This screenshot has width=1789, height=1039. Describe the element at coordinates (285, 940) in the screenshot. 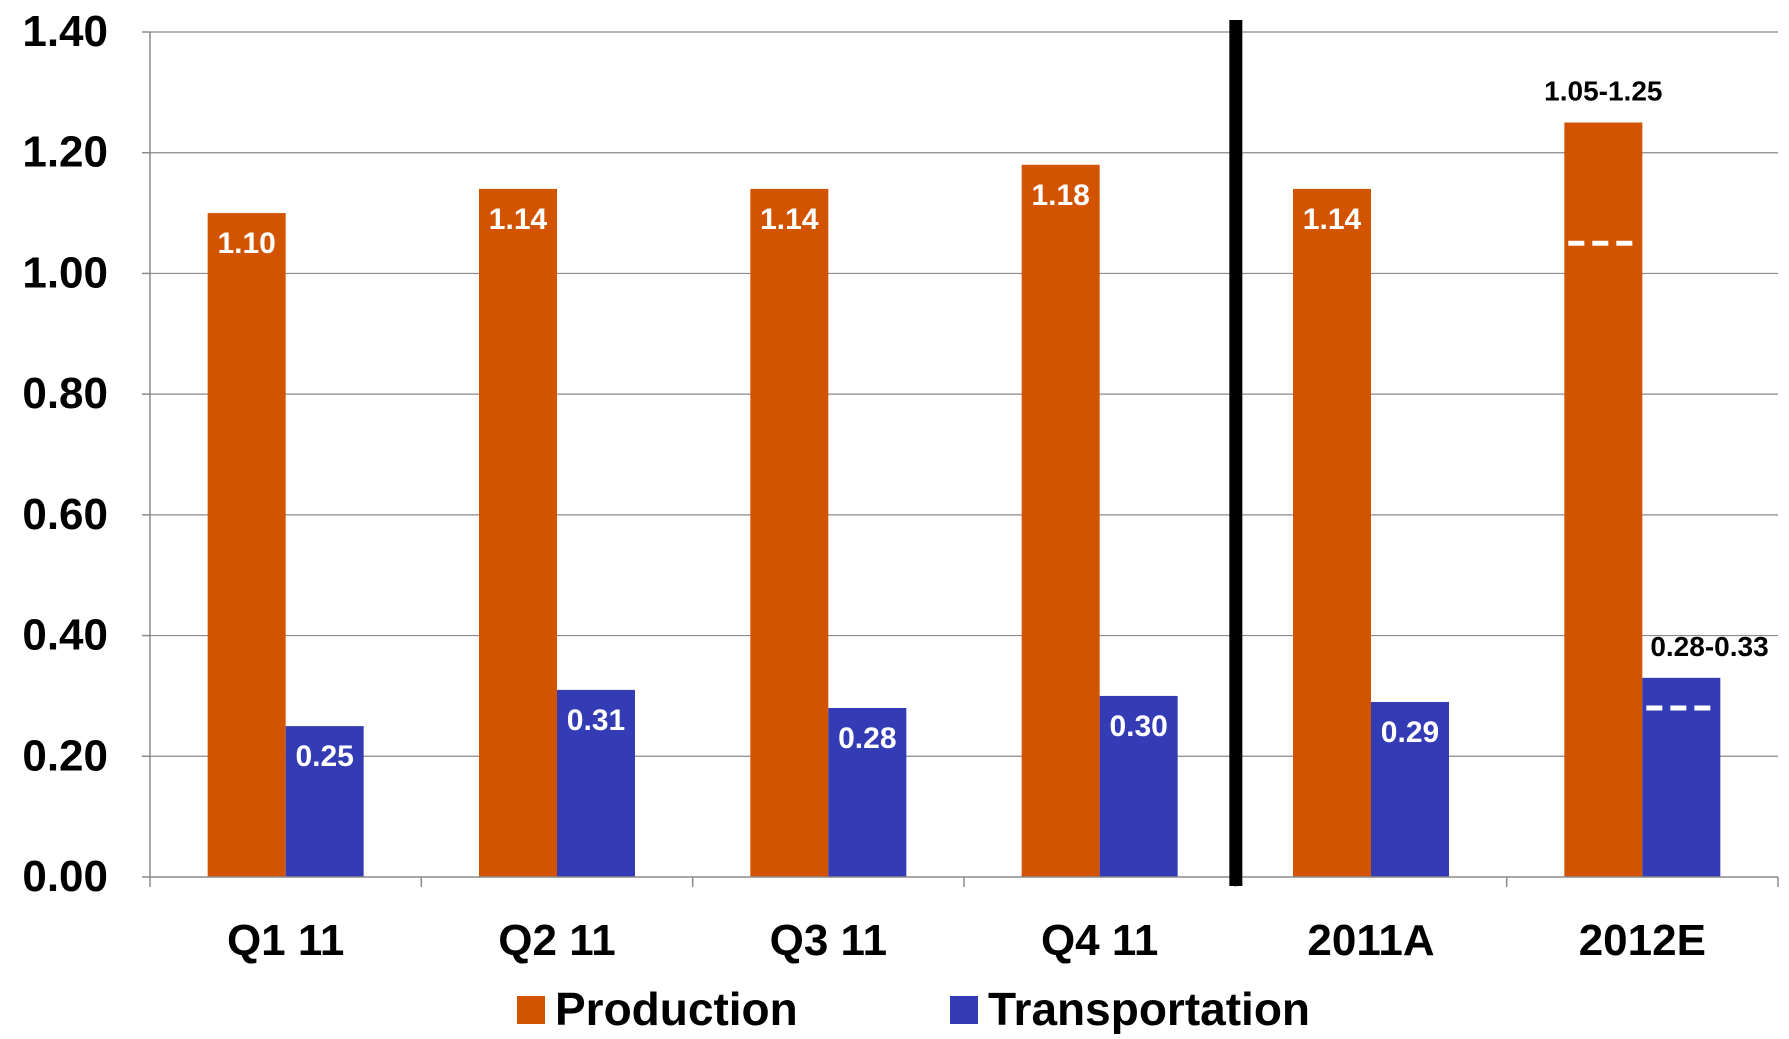

I see `x-category-label: Q1 11` at that location.